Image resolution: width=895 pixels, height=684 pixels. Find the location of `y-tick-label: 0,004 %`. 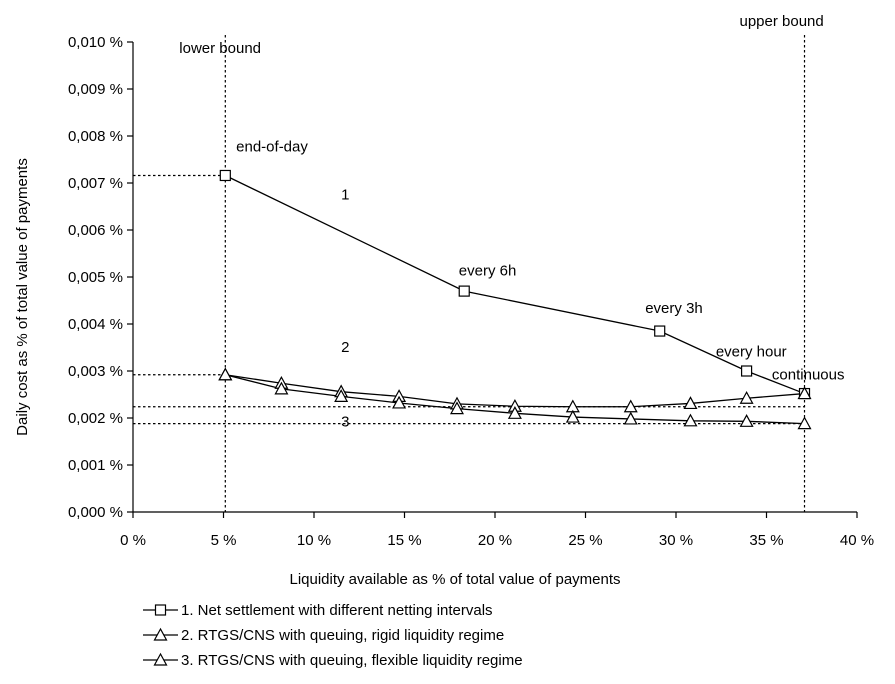

y-tick-label: 0,004 % is located at coordinates (95, 324).